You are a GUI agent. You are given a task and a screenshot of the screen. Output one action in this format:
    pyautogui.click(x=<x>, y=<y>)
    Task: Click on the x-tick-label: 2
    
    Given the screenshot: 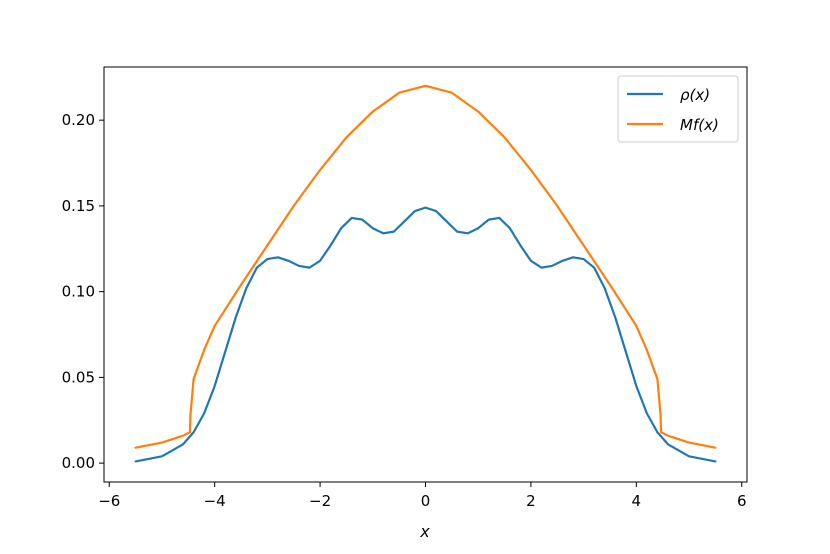 What is the action you would take?
    pyautogui.click(x=531, y=501)
    